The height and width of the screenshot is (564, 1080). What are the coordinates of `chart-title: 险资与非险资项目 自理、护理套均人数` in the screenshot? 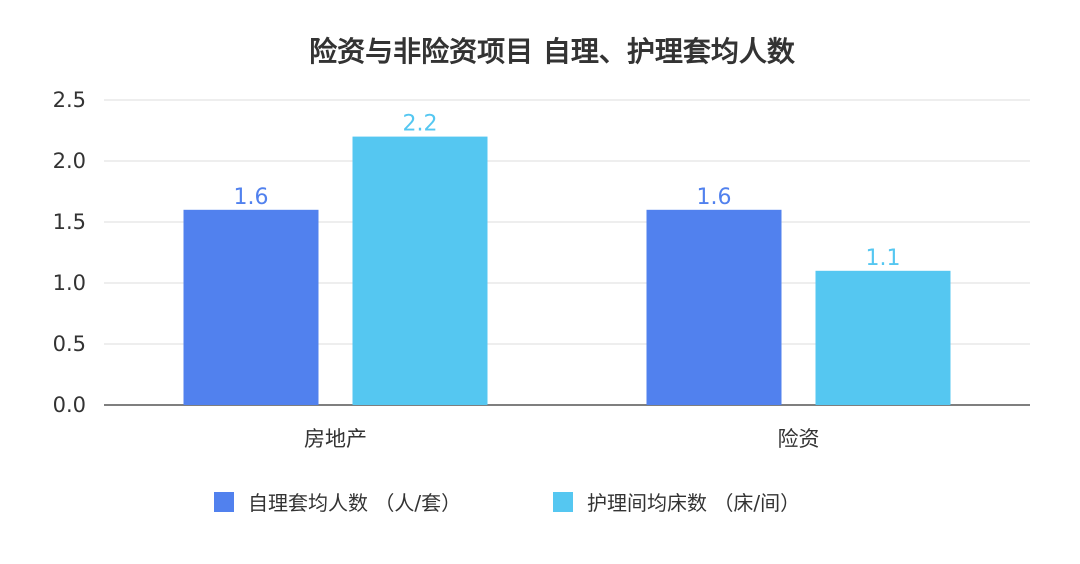 It's located at (552, 51).